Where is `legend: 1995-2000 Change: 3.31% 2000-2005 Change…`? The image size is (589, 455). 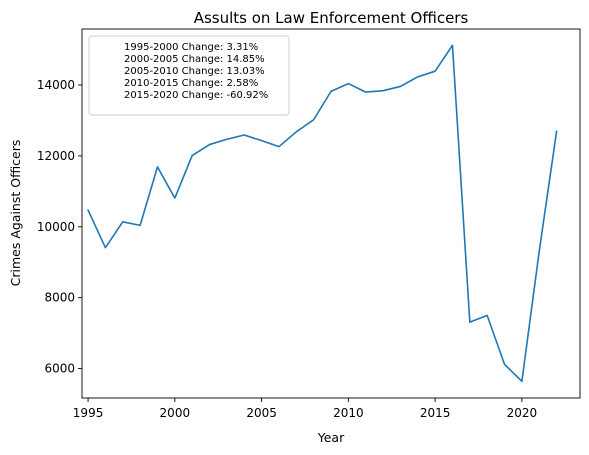 legend: 1995-2000 Change: 3.31% 2000-2005 Change… is located at coordinates (189, 75).